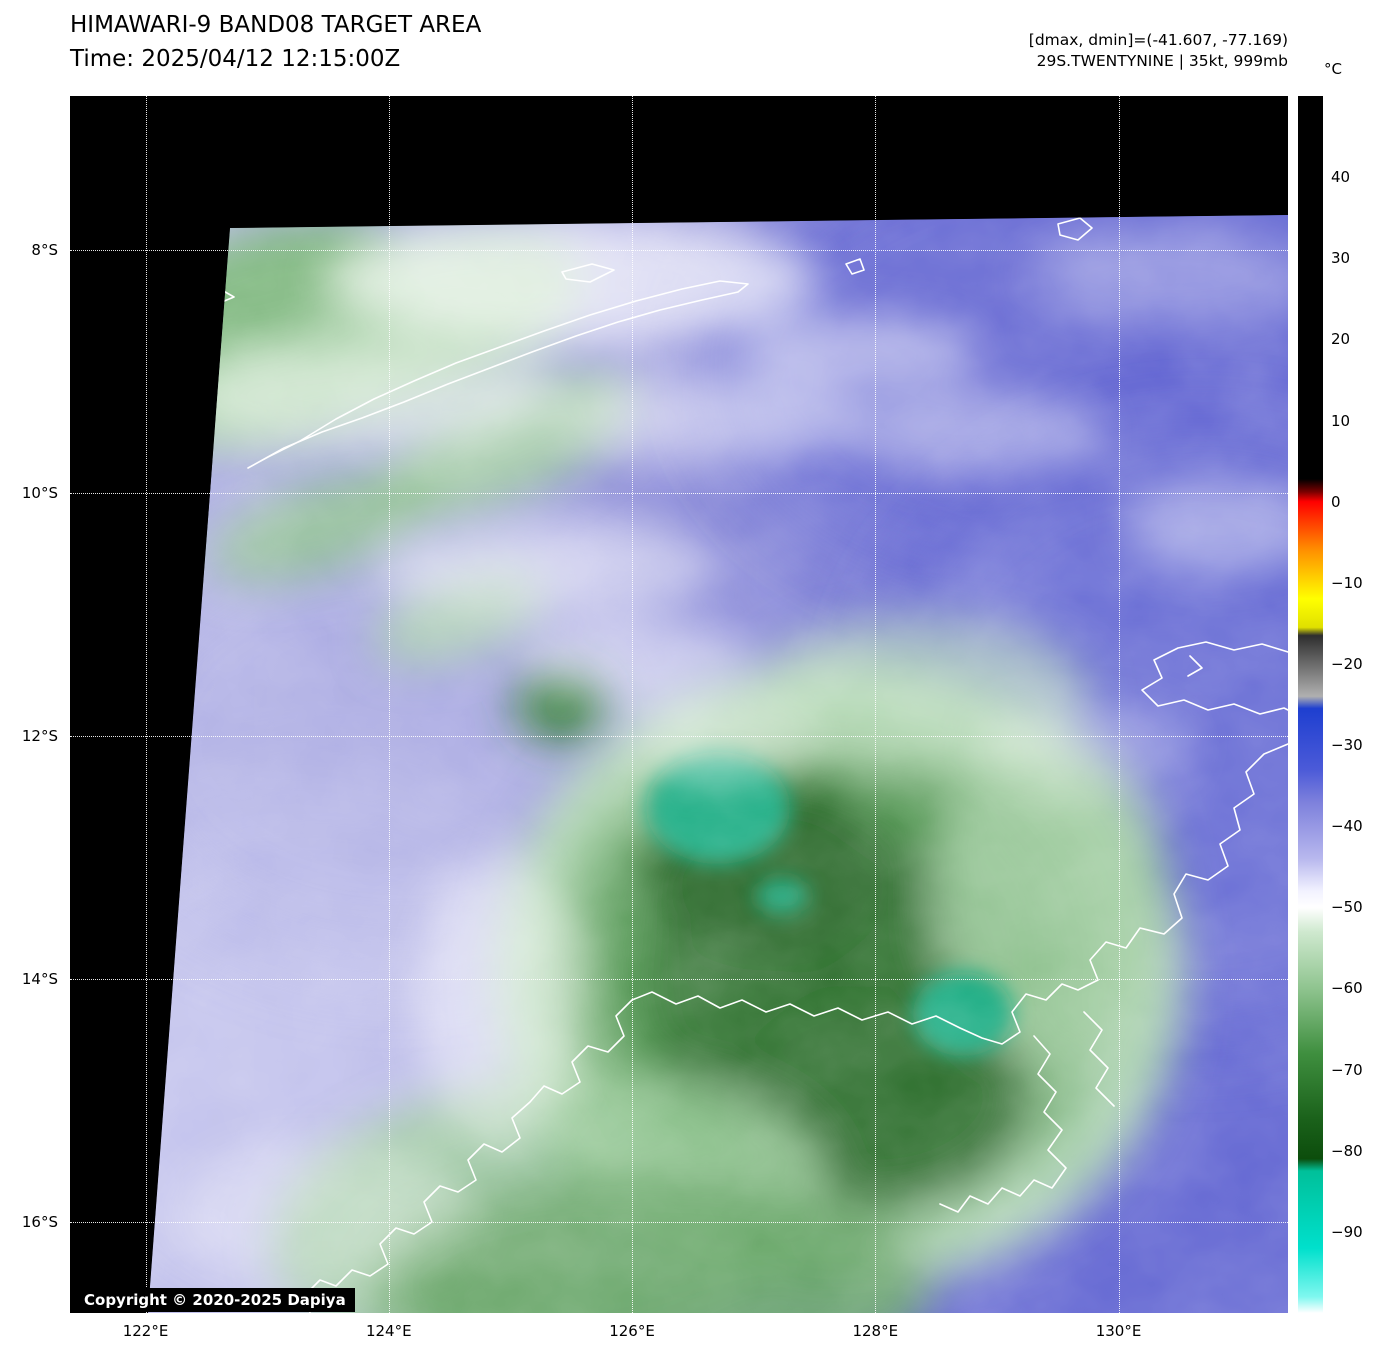 The width and height of the screenshot is (1388, 1359). Describe the element at coordinates (1118, 1331) in the screenshot. I see `lon-tick-label: 130°E` at that location.